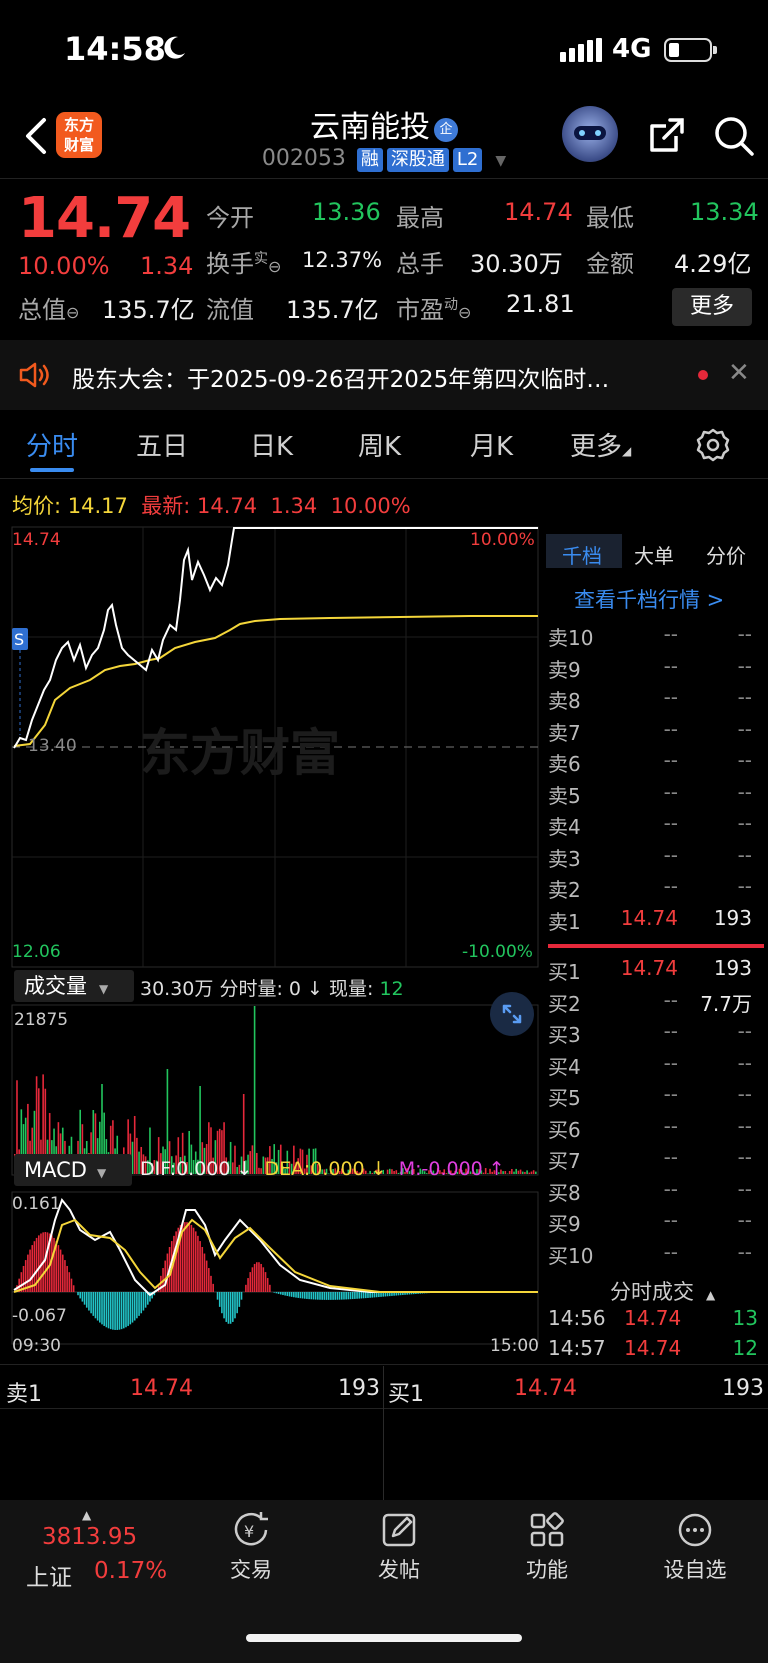  I want to click on bid-row: 买3 -- --, so click(658, 1034).